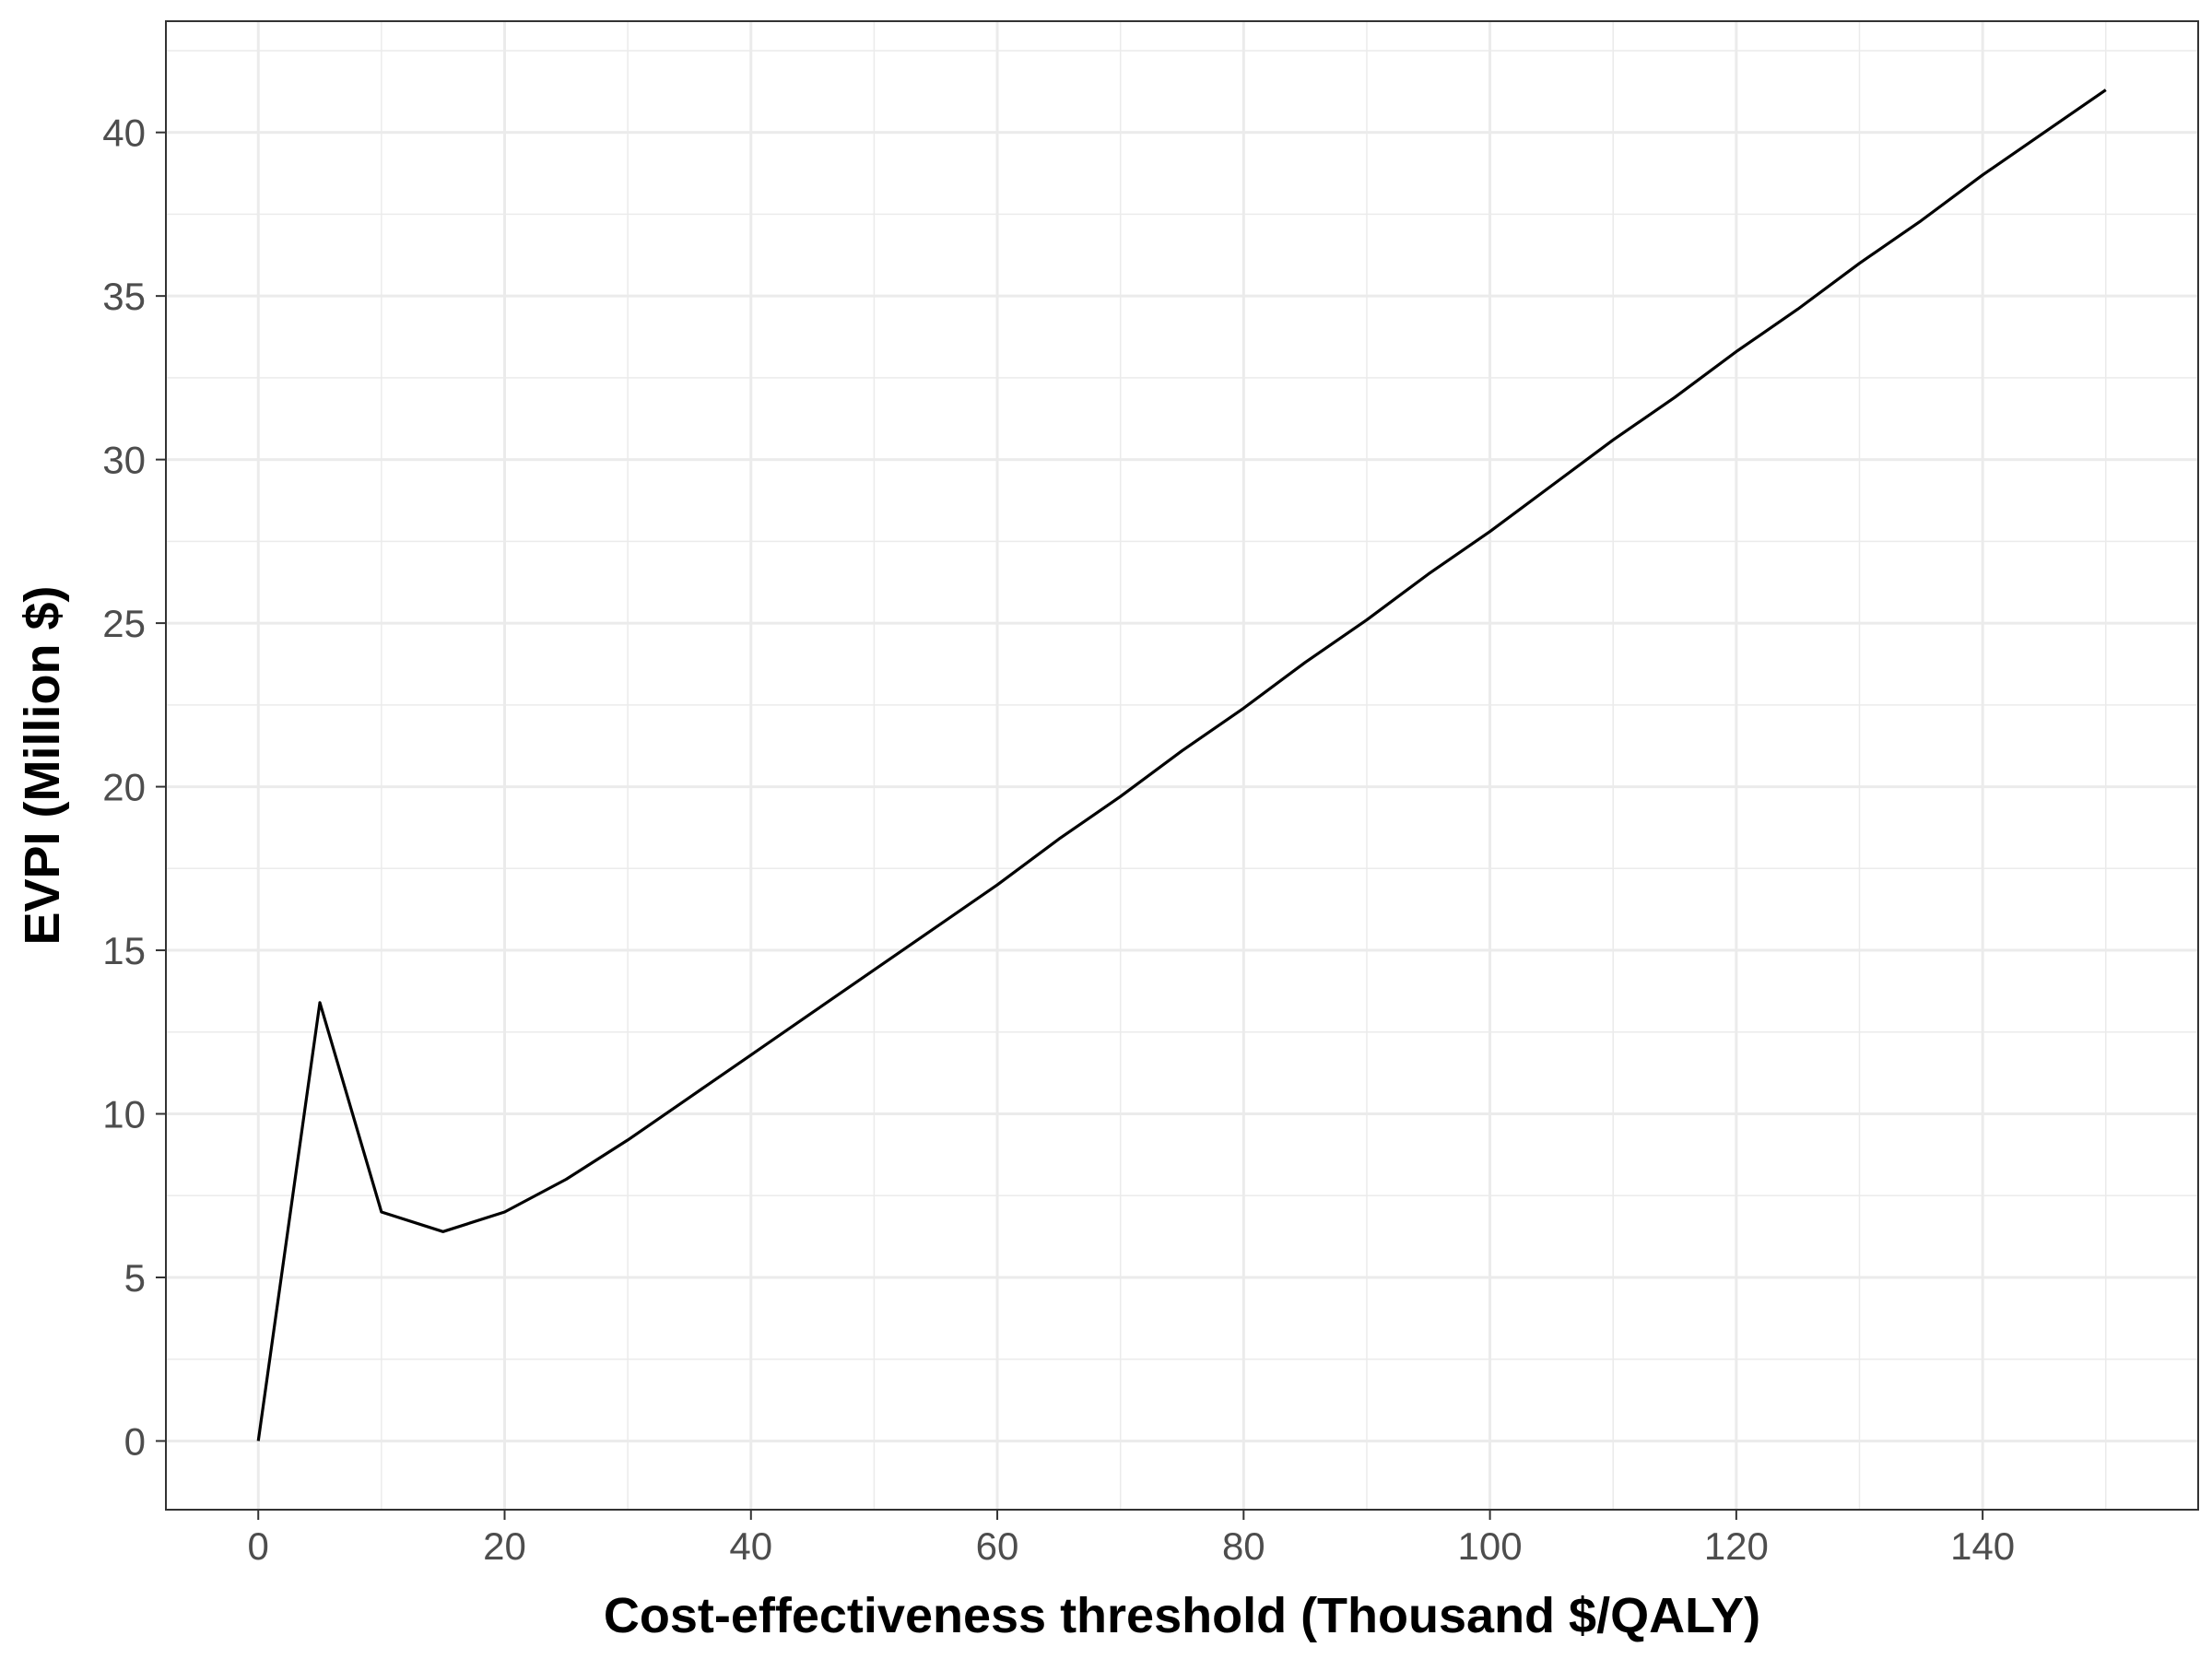 The image size is (2212, 1659). I want to click on x-tick-label: 120, so click(1736, 1546).